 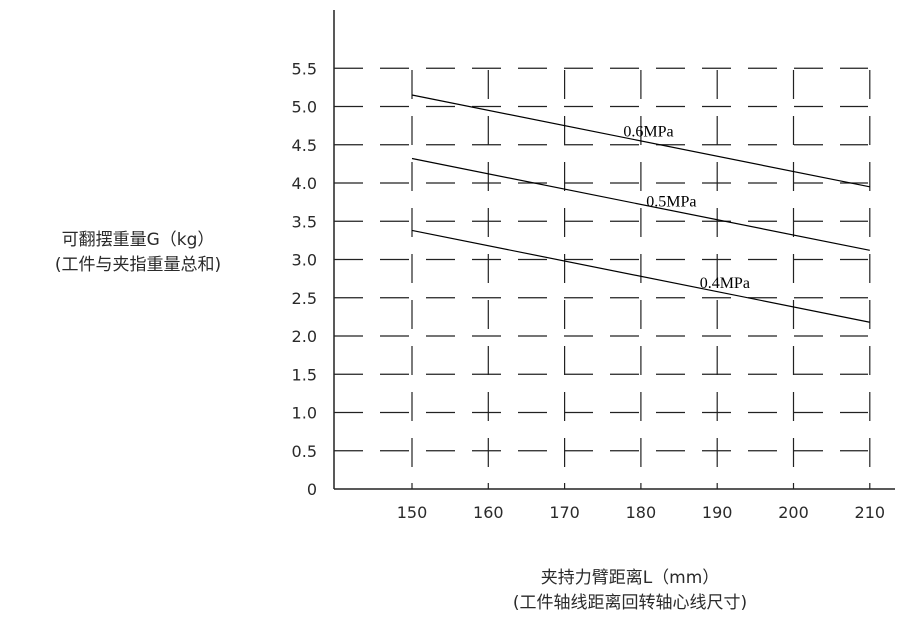 What do you see at coordinates (412, 512) in the screenshot?
I see `x-tick-label: 150` at bounding box center [412, 512].